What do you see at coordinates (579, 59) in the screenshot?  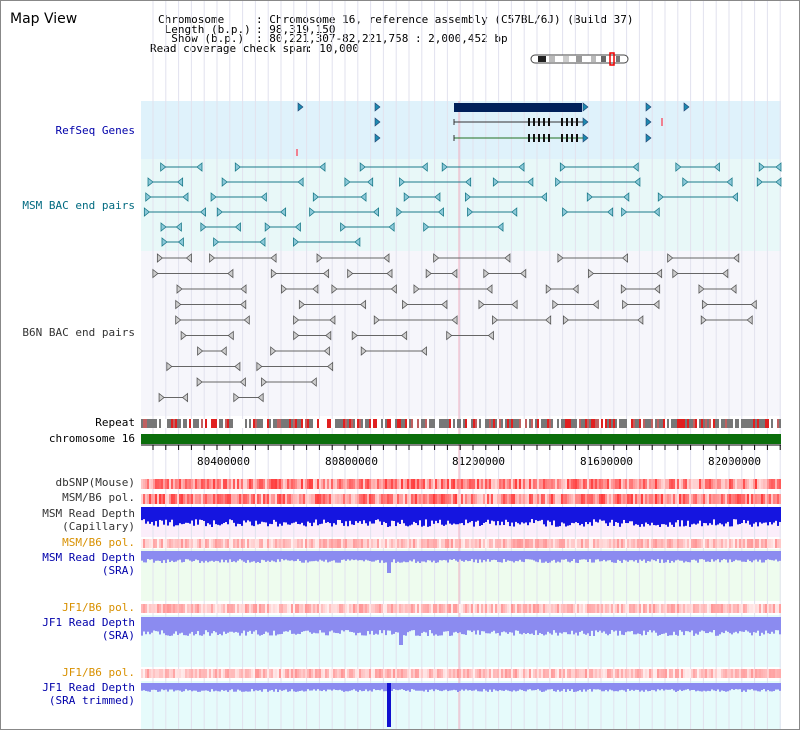 I see `chromosome-ideogram` at bounding box center [579, 59].